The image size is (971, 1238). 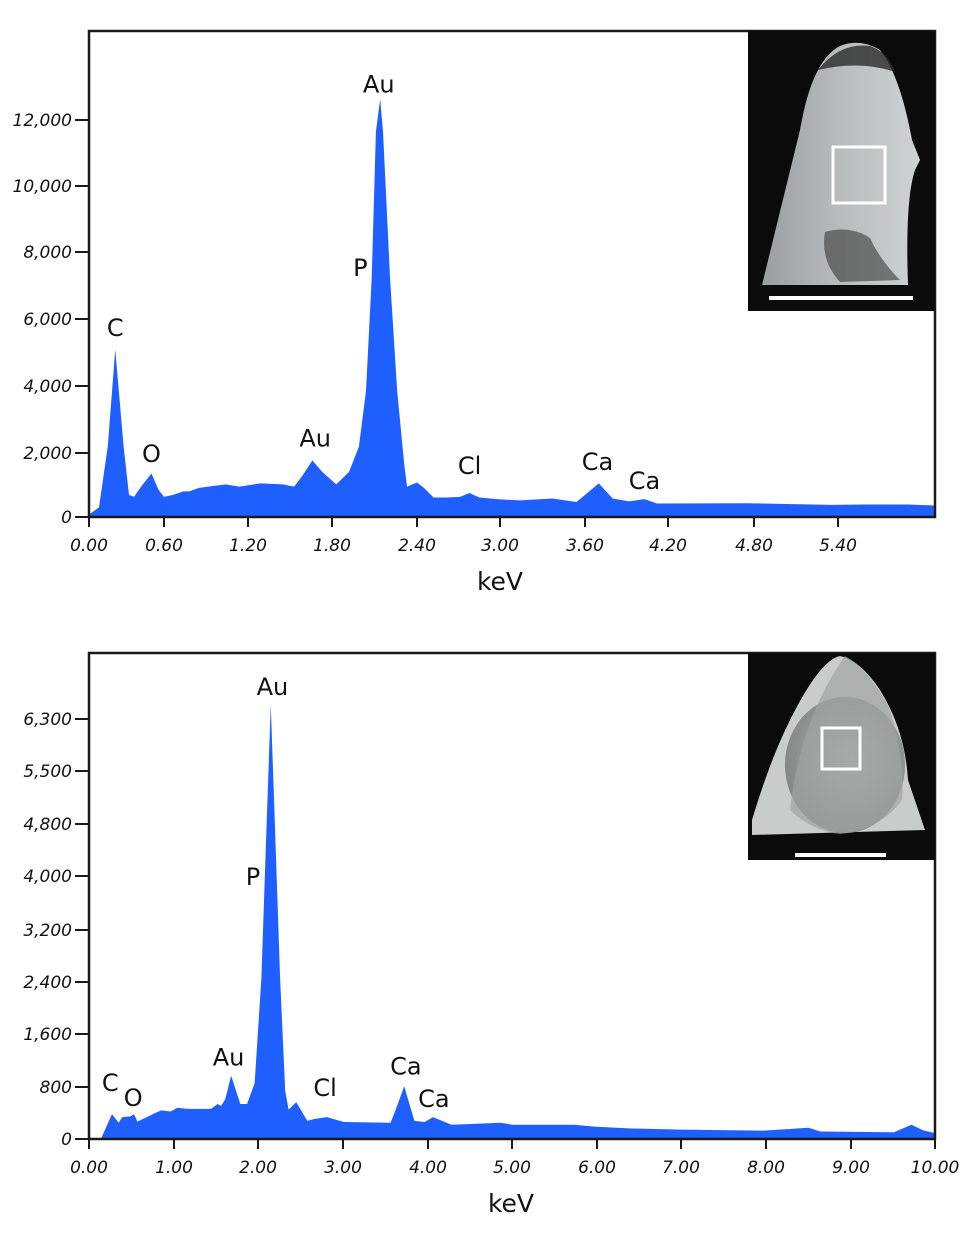 I want to click on x-tick-label: 5.00, so click(x=512, y=1168).